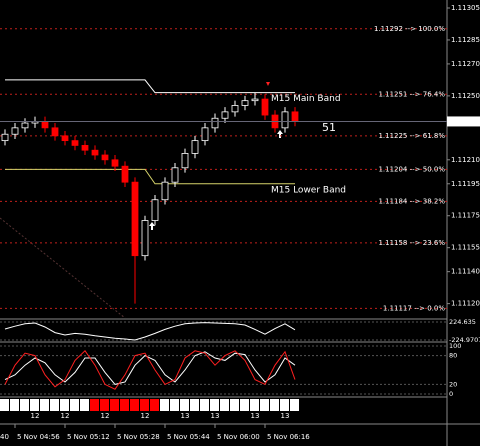  Describe the element at coordinates (288, 437) in the screenshot. I see `x-tick-label: 5 Nov 06:16` at that location.